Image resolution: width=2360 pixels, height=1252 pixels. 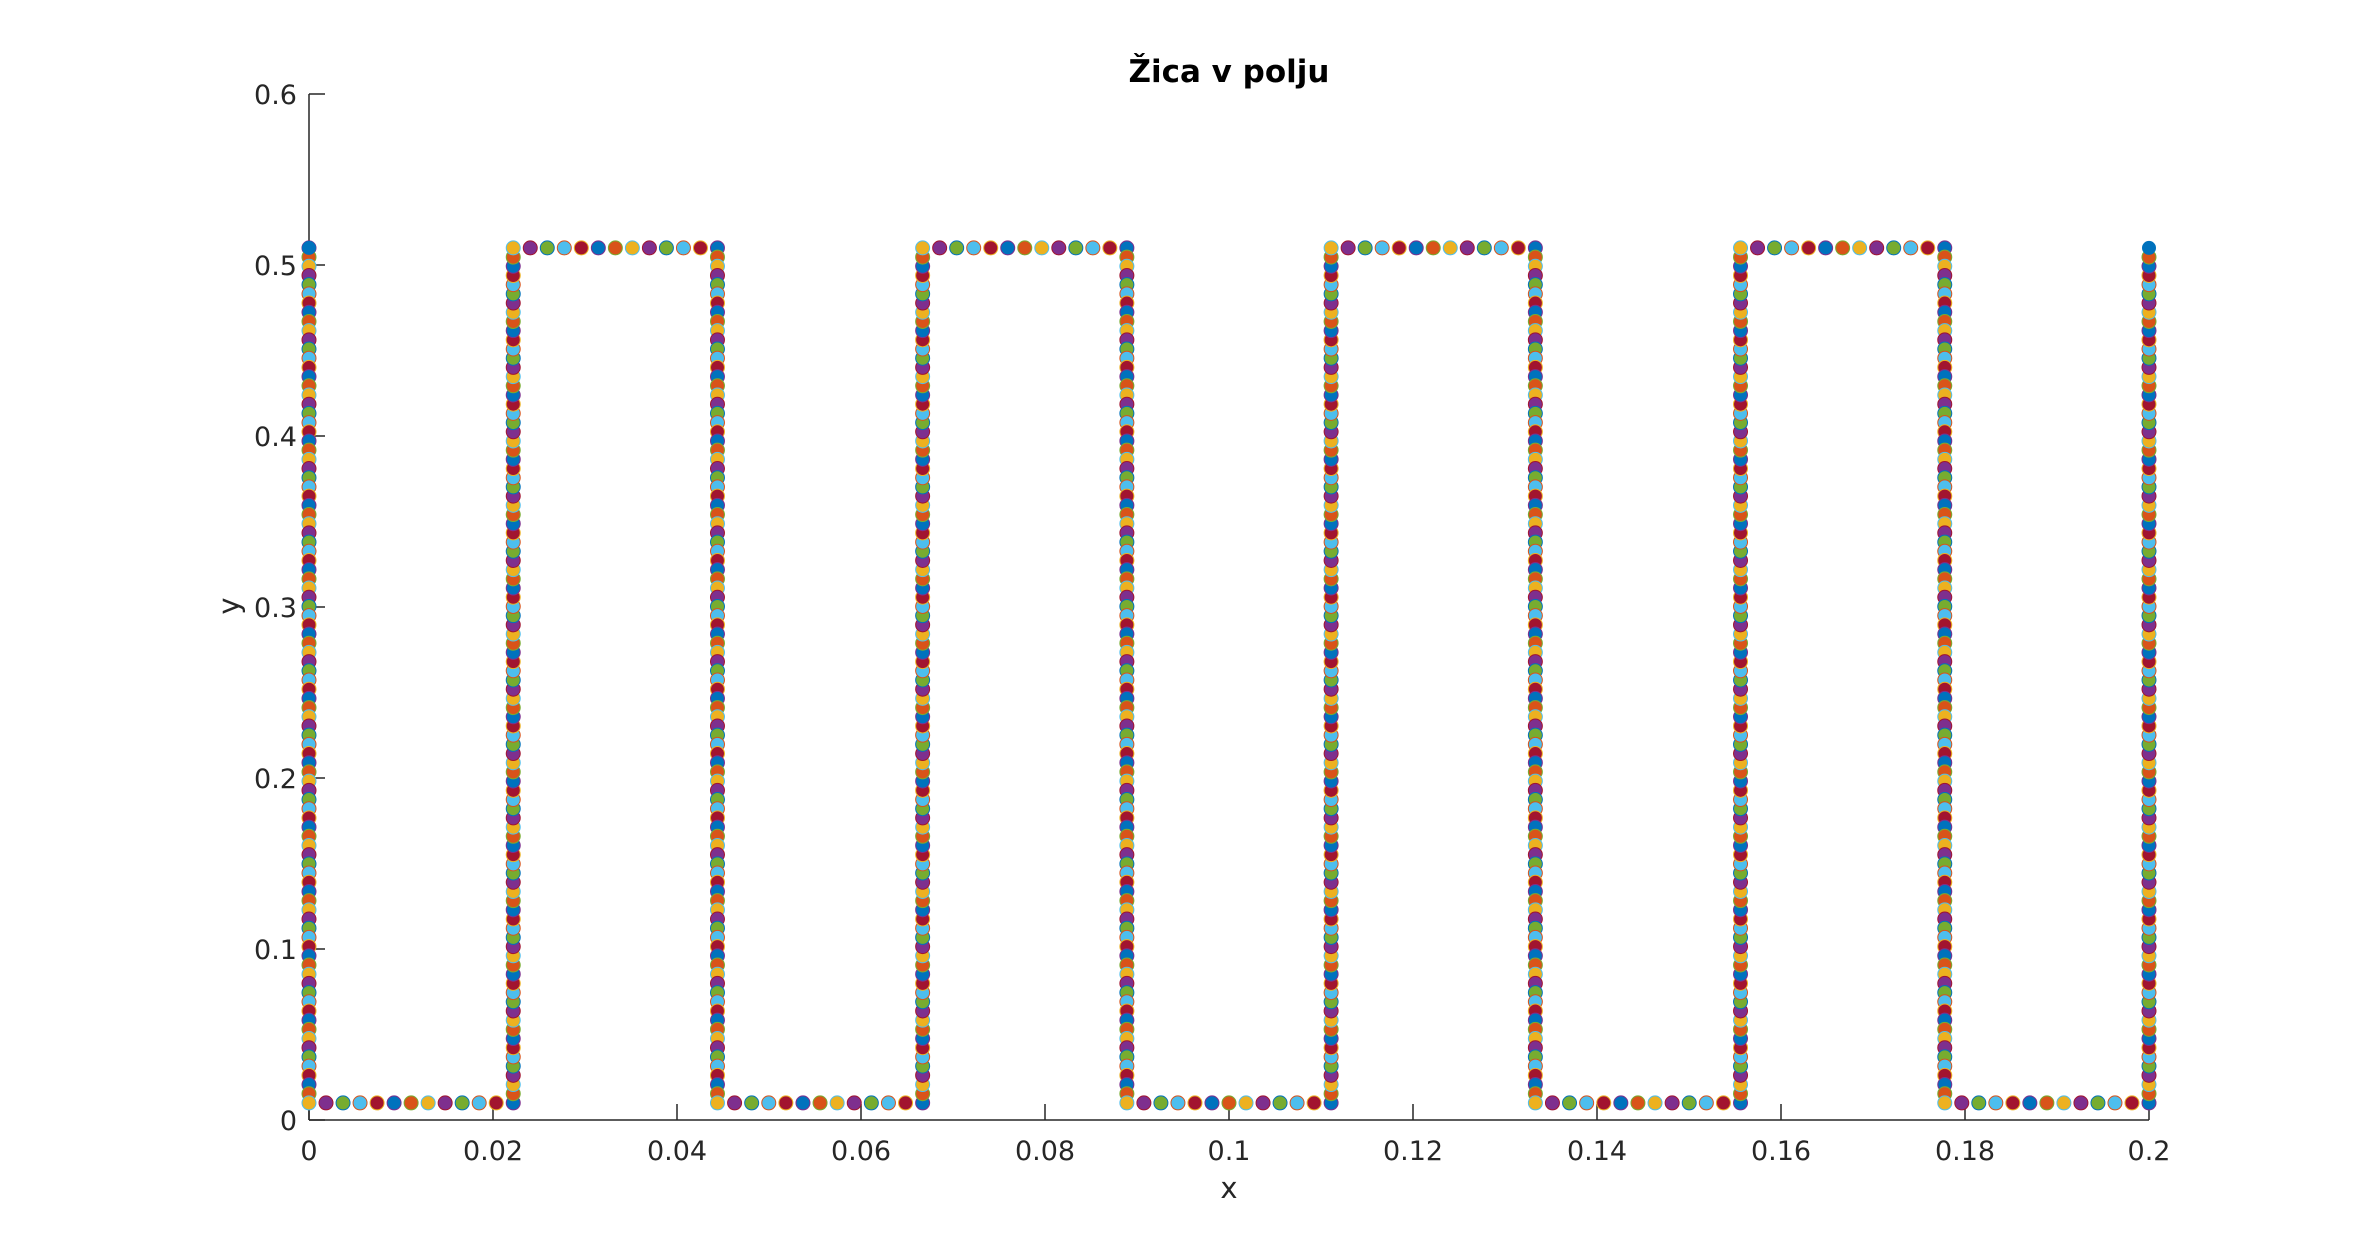 I want to click on x-tick-label: 0, so click(x=308, y=1151).